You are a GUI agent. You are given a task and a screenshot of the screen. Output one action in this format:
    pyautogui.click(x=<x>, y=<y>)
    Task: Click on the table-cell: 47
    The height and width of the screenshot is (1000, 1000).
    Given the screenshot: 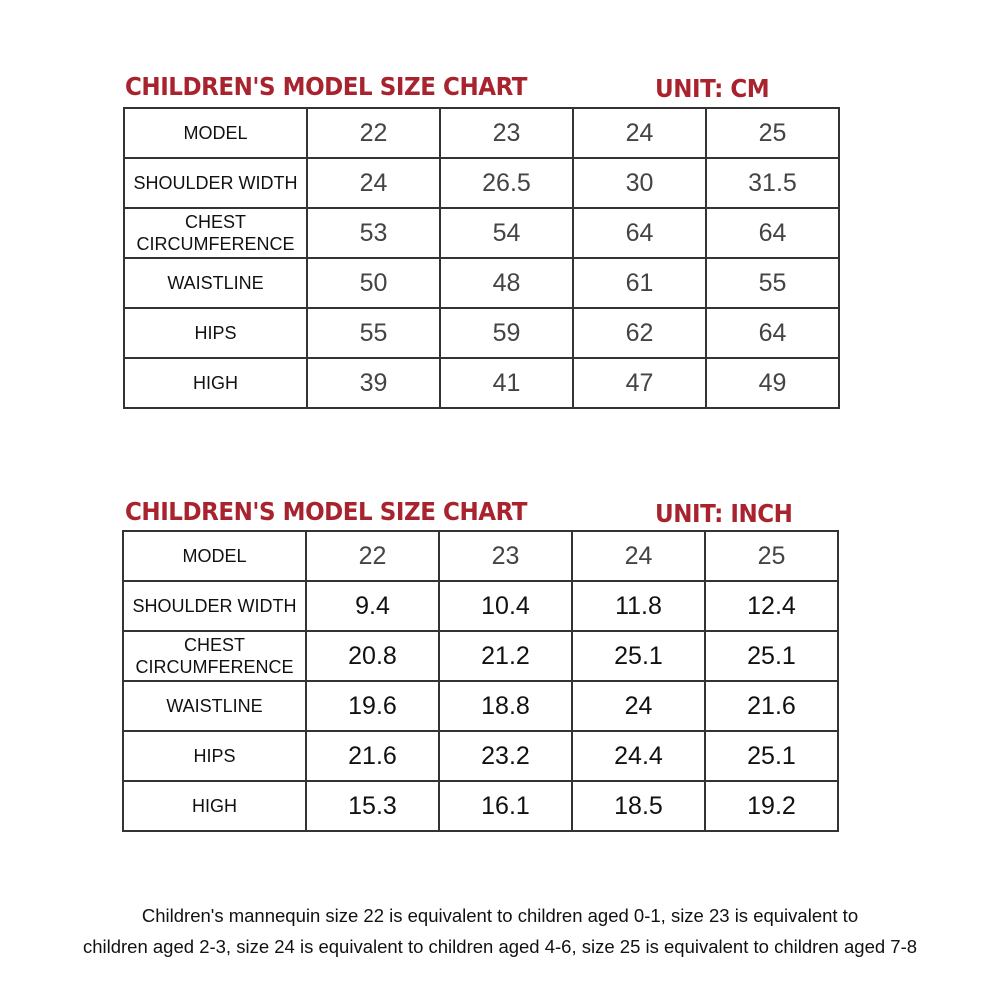 What is the action you would take?
    pyautogui.click(x=639, y=383)
    